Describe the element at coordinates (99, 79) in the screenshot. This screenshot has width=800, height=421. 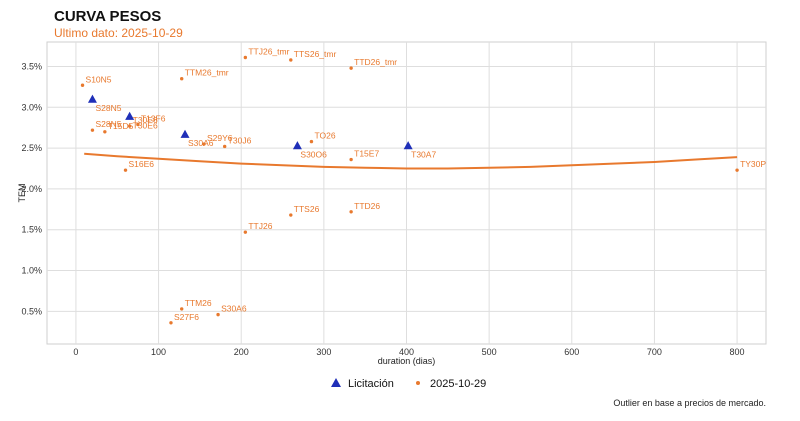
I see `market-point-label: S10N5` at that location.